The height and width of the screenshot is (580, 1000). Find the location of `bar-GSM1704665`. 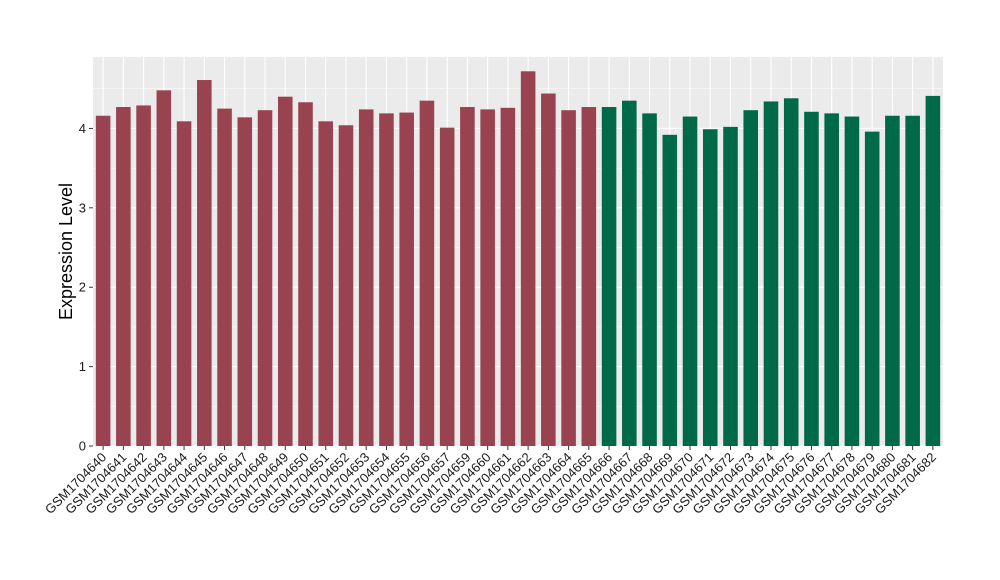

bar-GSM1704665 is located at coordinates (589, 276).